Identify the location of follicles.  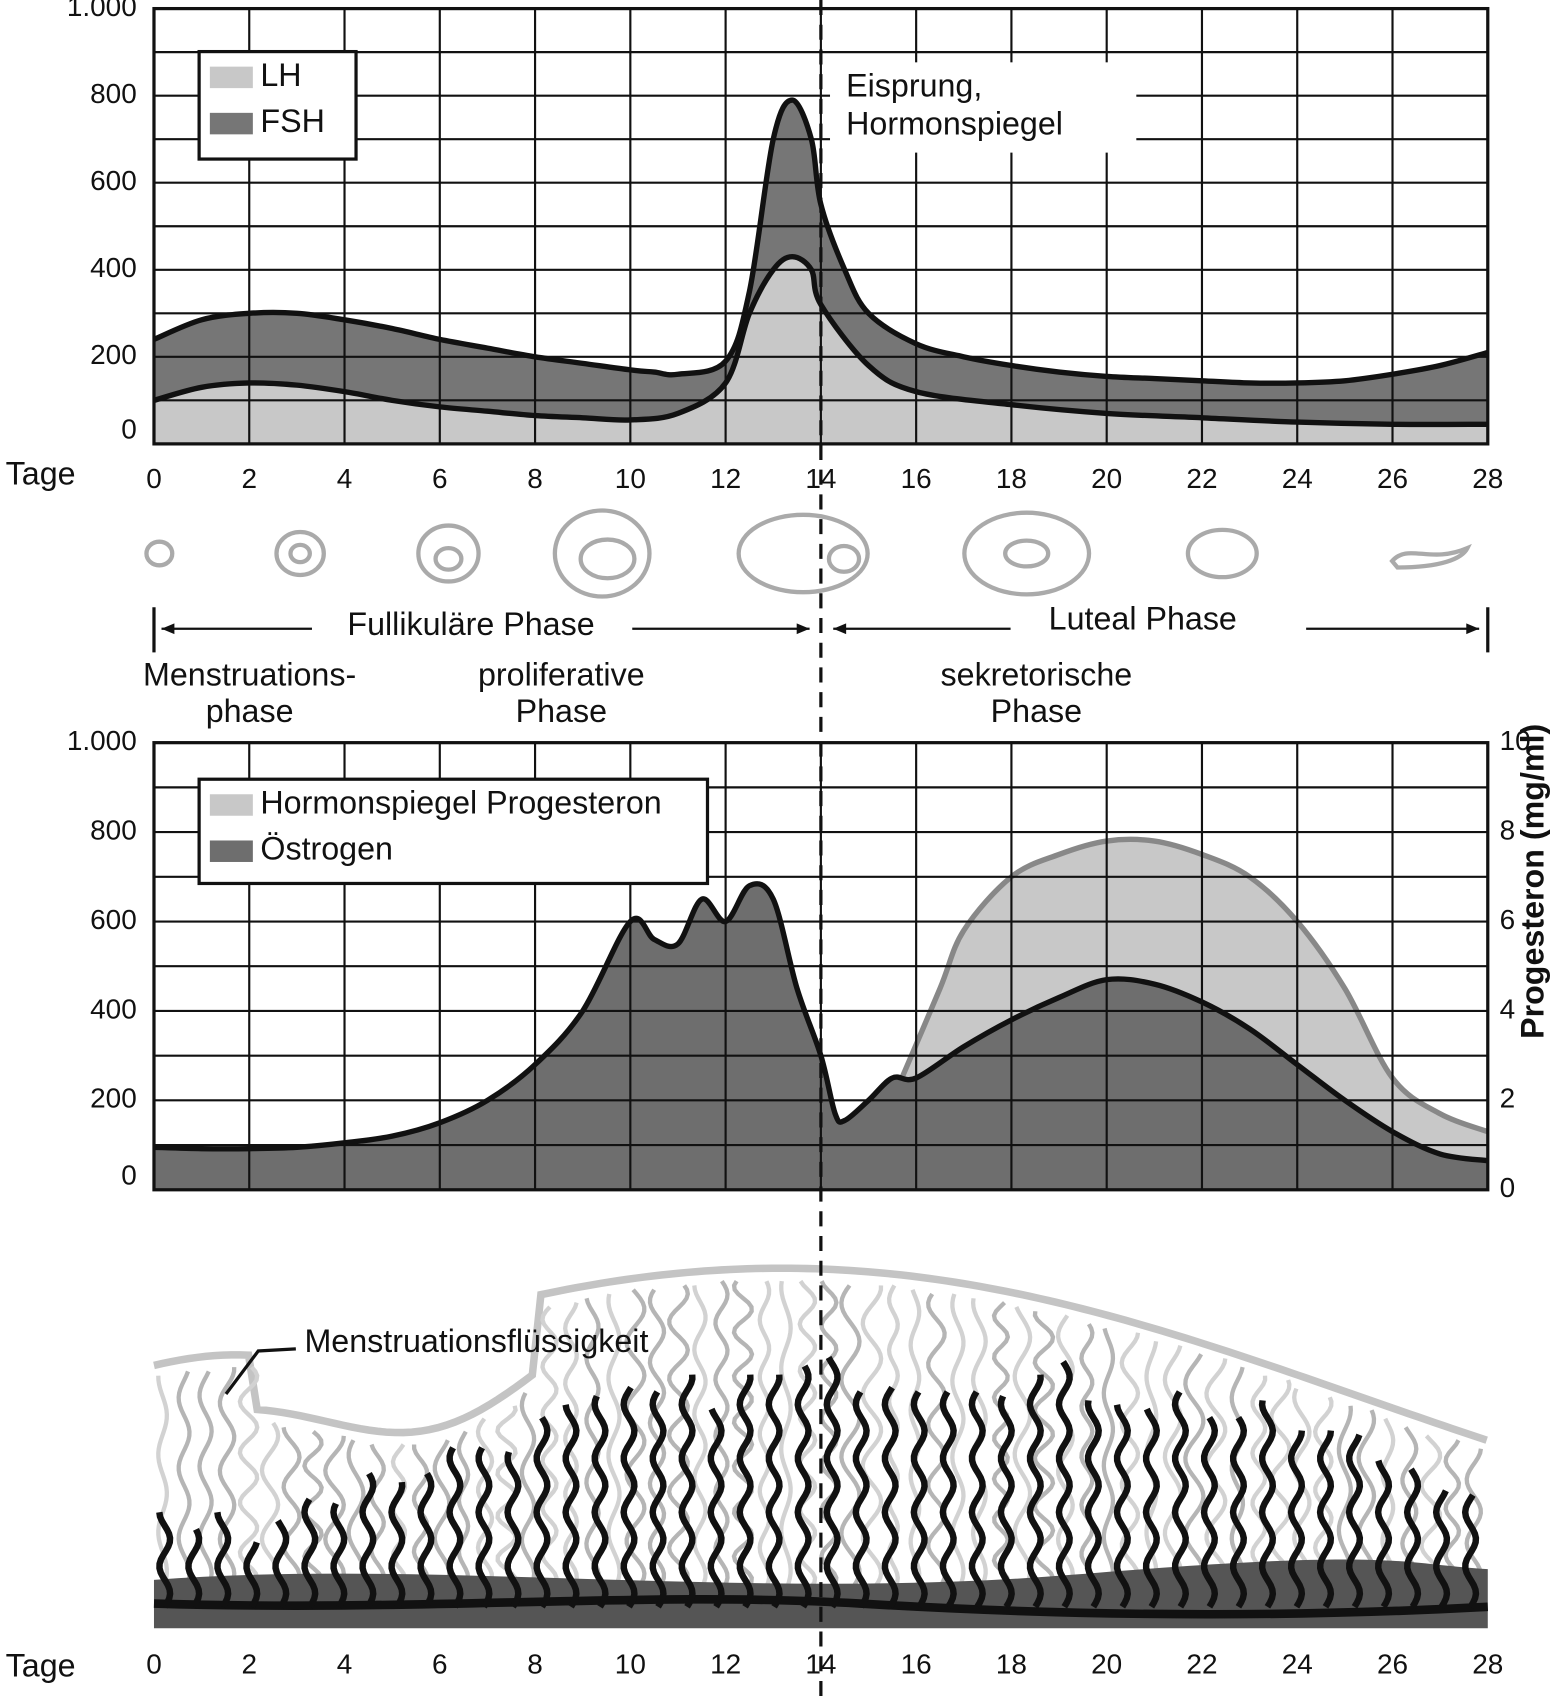
(808, 553).